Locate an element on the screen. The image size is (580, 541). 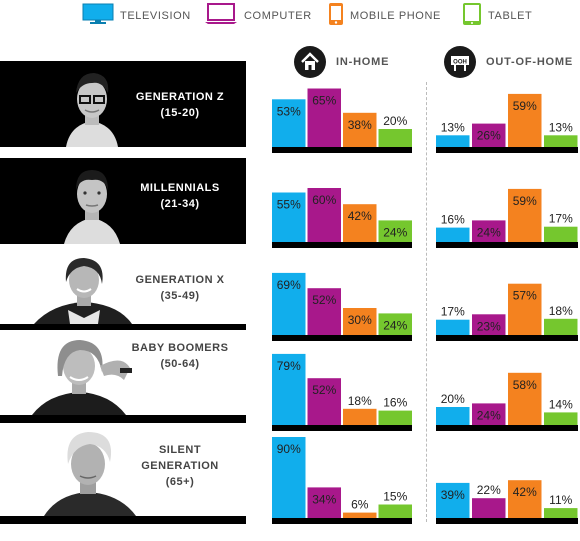
in-home-header: IN-HOME is located at coordinates (341, 62).